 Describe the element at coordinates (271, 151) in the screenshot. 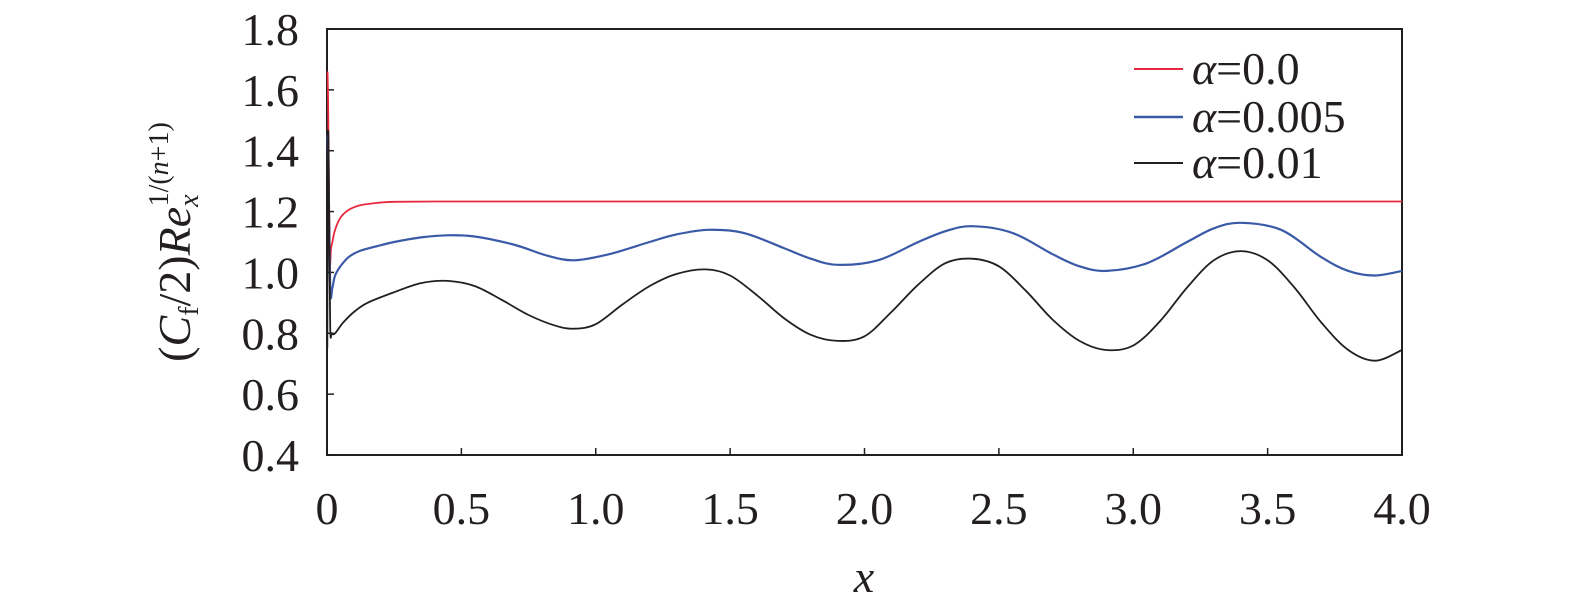

I see `y-tick-label: 1.4` at that location.